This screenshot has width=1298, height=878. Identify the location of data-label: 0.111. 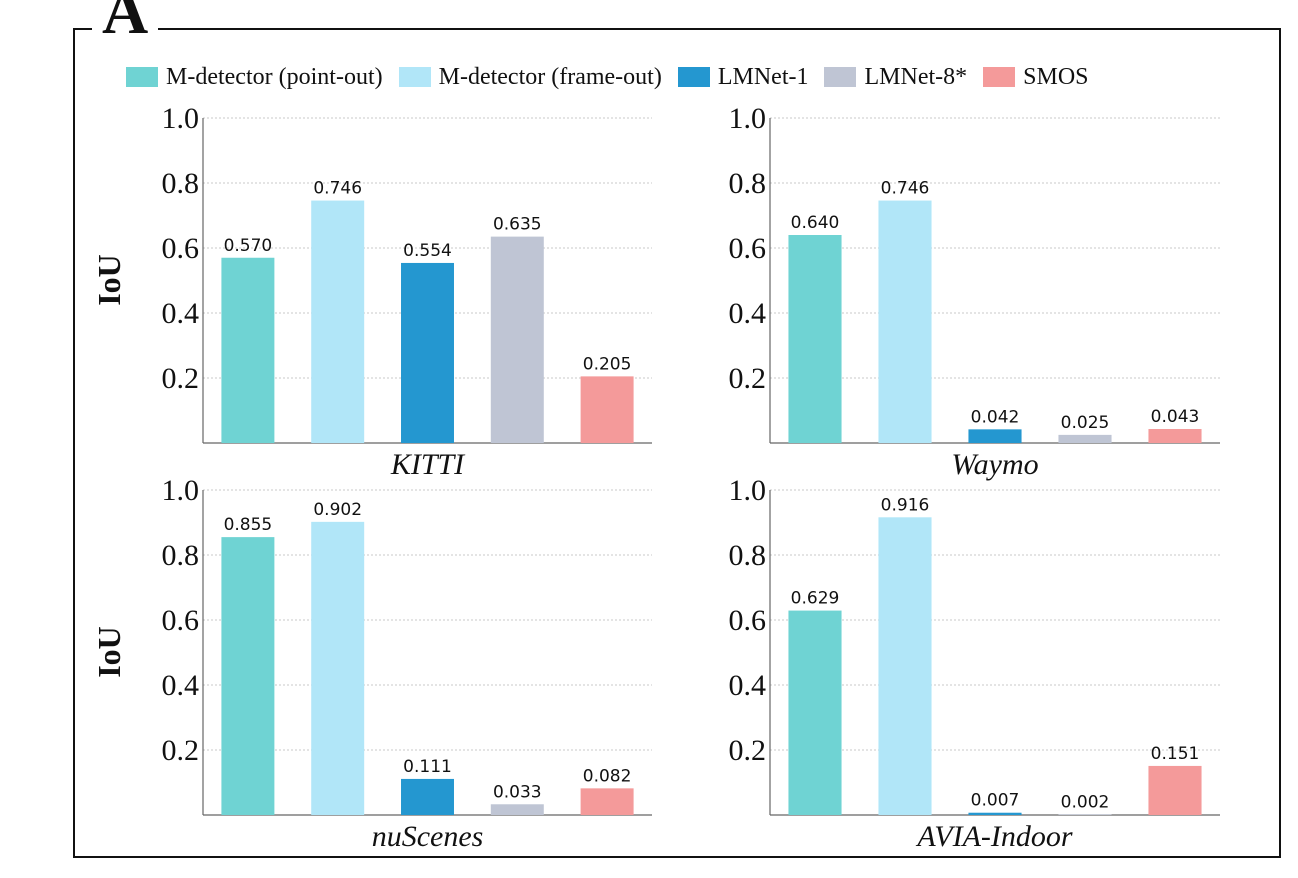
(427, 767).